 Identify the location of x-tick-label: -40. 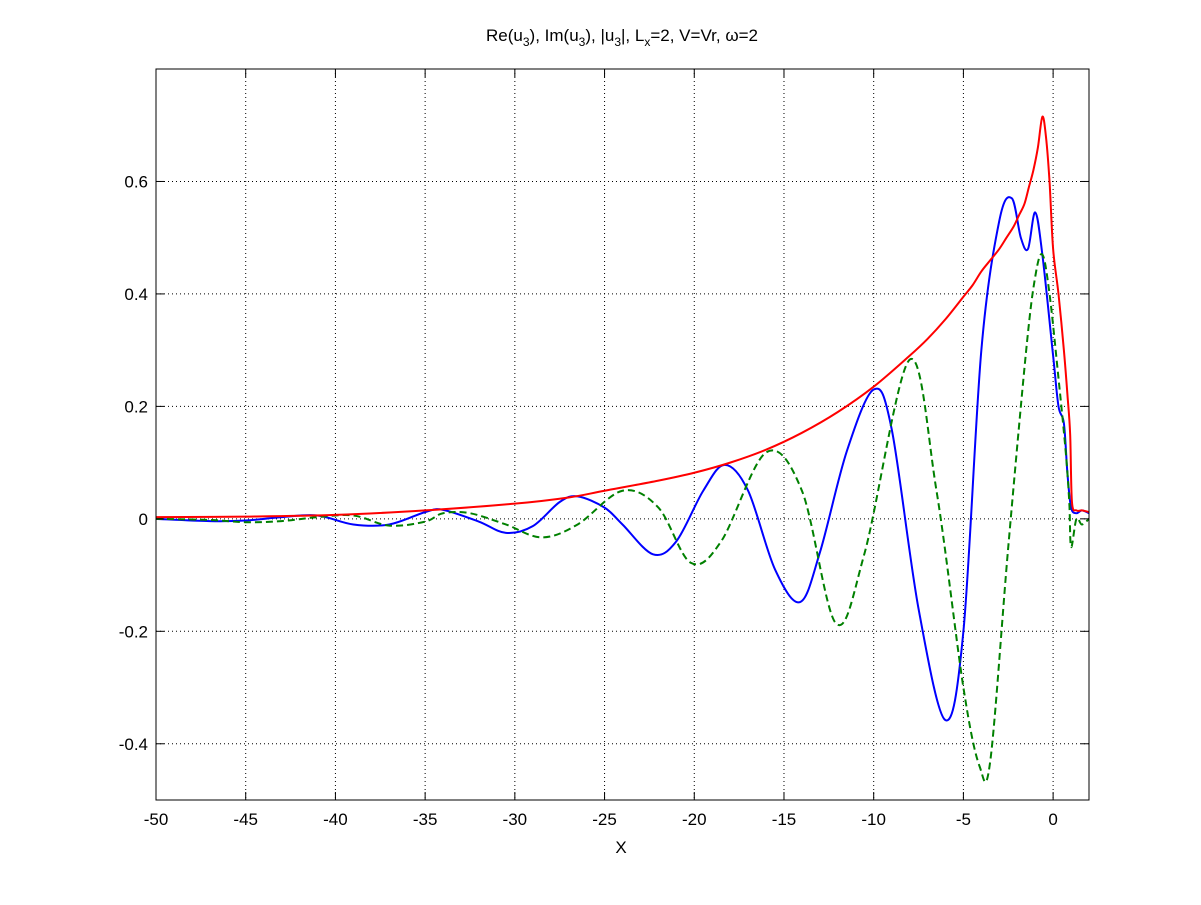
(335, 819).